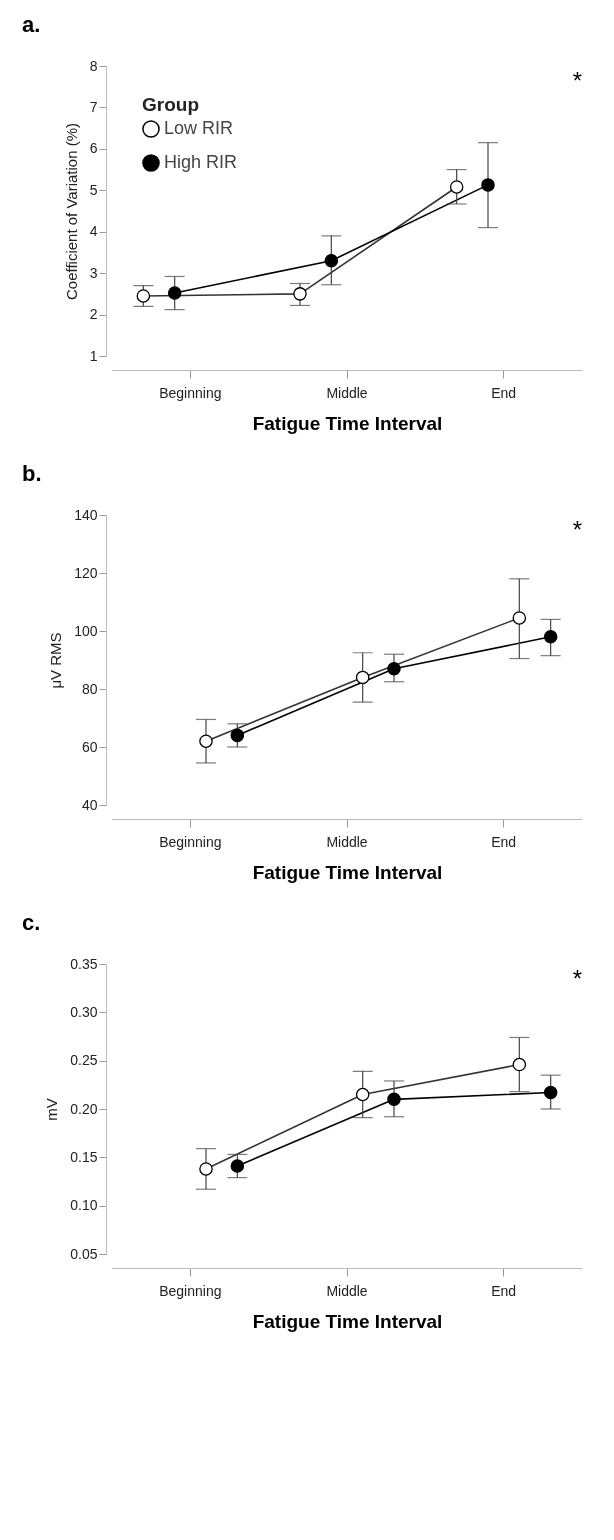 The height and width of the screenshot is (1540, 614). I want to click on y-axis-title: Coefficient of Variation (%), so click(71, 211).